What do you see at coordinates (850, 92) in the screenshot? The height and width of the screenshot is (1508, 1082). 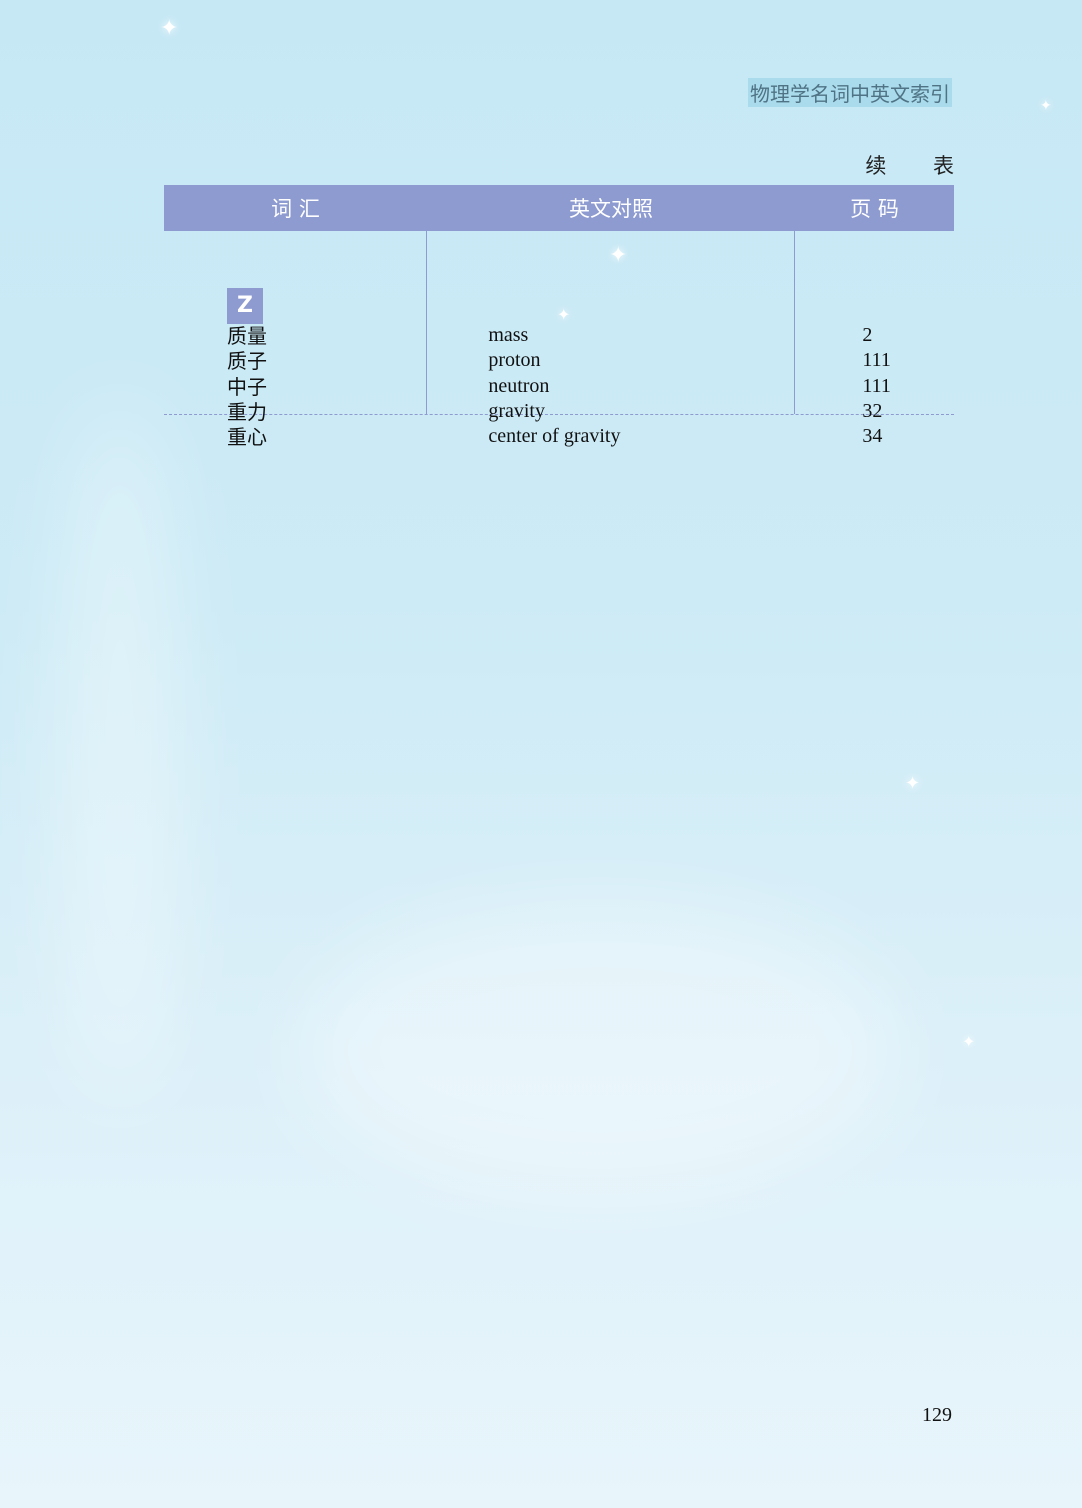 I see `running-header: 物理学名词中英文索引` at bounding box center [850, 92].